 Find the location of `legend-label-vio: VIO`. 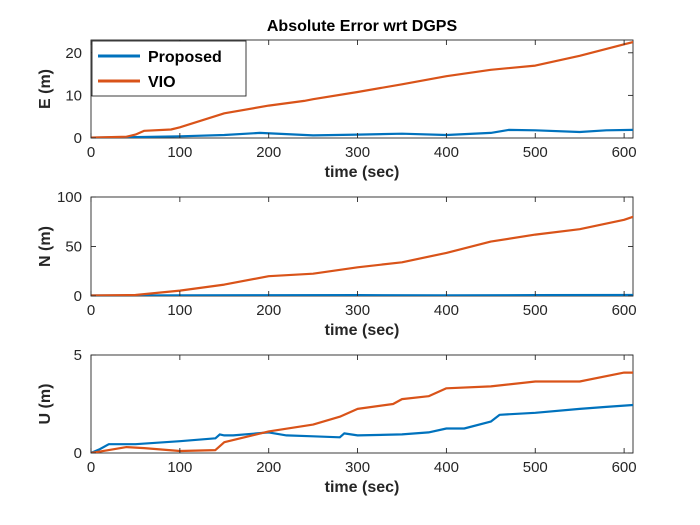

legend-label-vio: VIO is located at coordinates (162, 82).